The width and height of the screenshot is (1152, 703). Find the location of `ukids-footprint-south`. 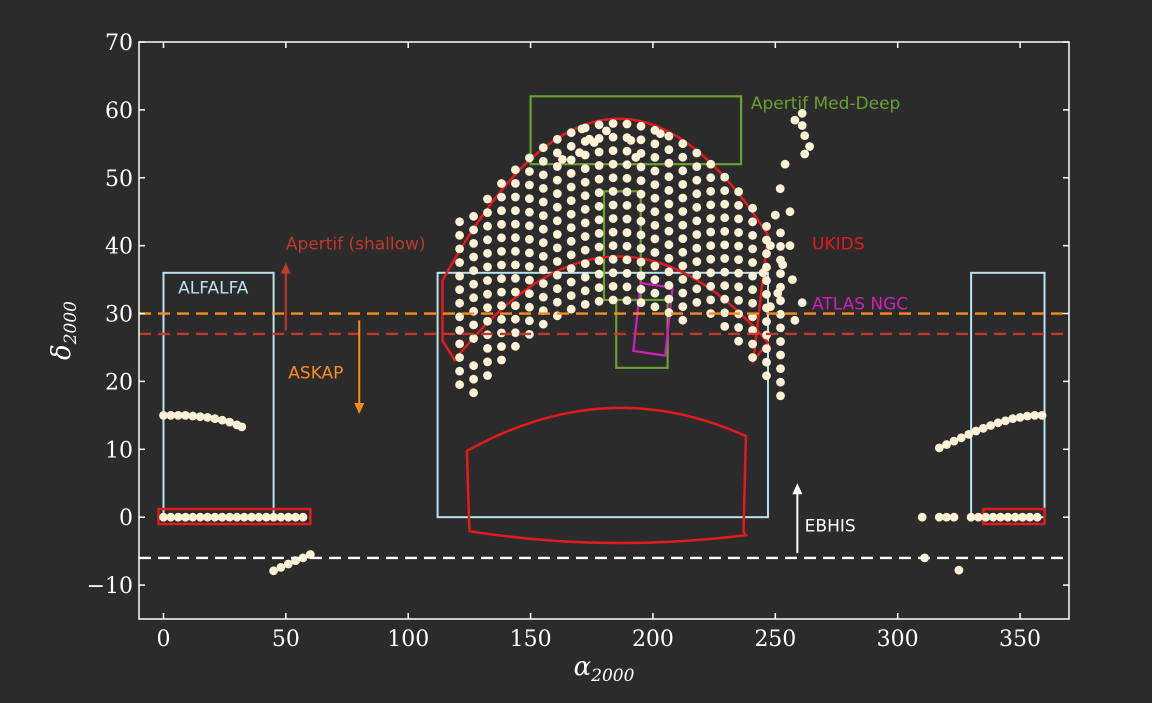

ukids-footprint-south is located at coordinates (607, 475).